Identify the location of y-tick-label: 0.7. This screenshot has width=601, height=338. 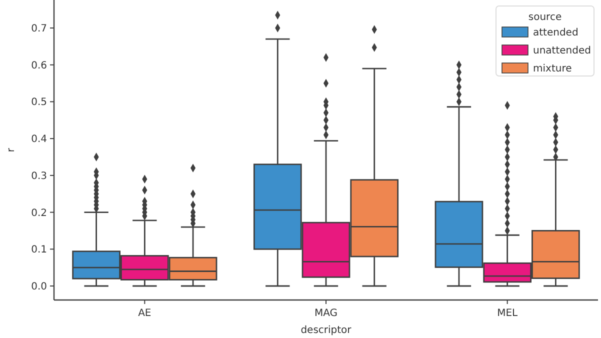
(39, 29).